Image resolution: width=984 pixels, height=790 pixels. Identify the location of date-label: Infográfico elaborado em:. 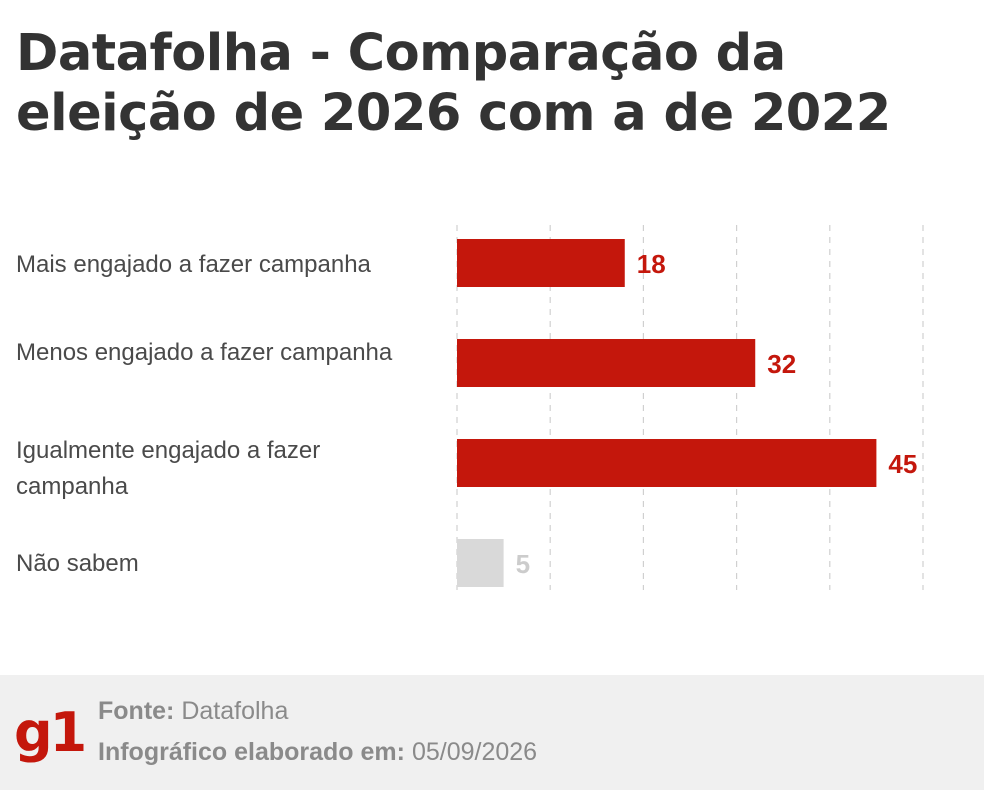
(251, 752).